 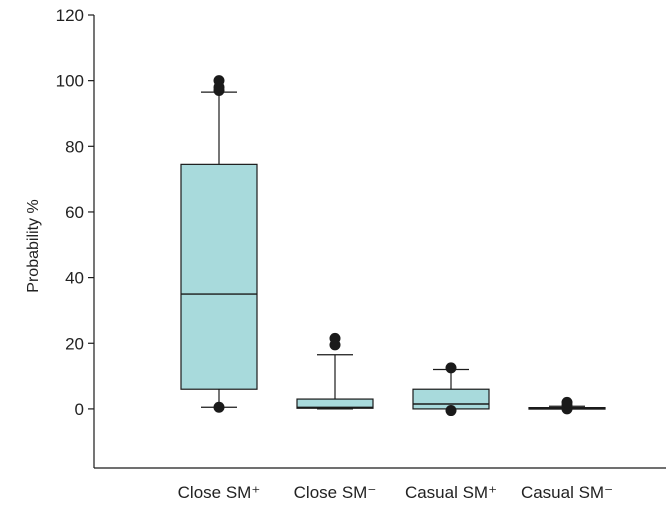 I want to click on y-tick-label: 120, so click(x=70, y=15).